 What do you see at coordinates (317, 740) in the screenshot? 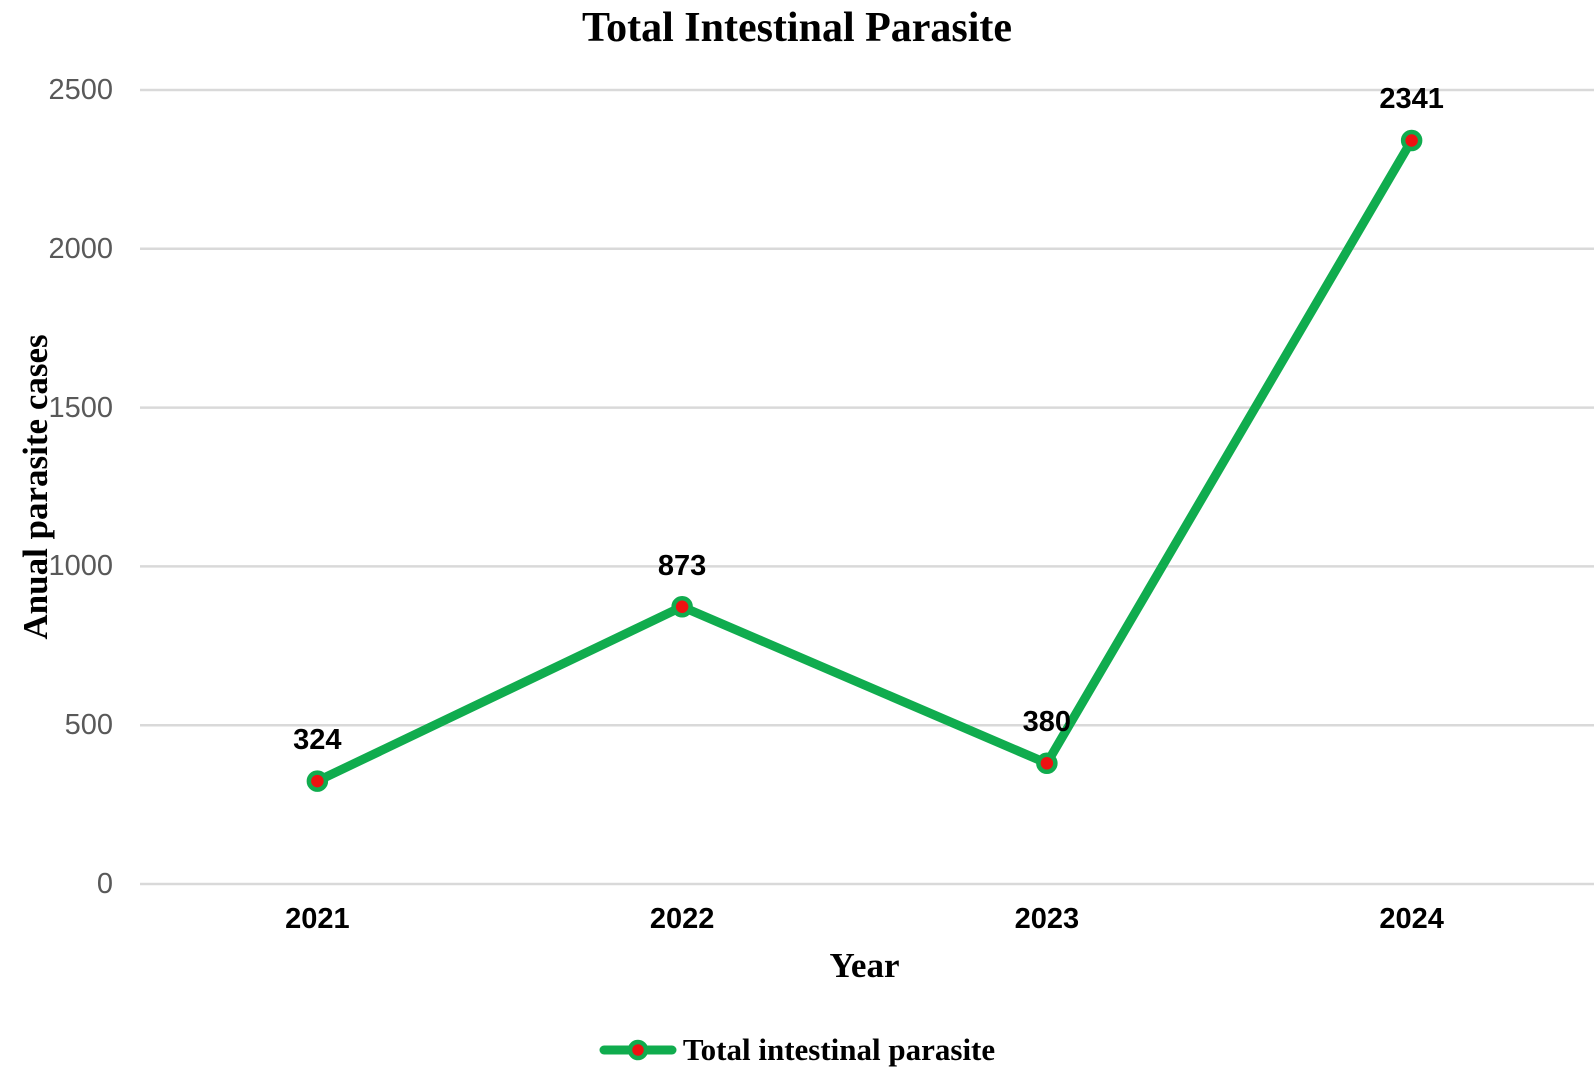
I see `data-label: 324` at bounding box center [317, 740].